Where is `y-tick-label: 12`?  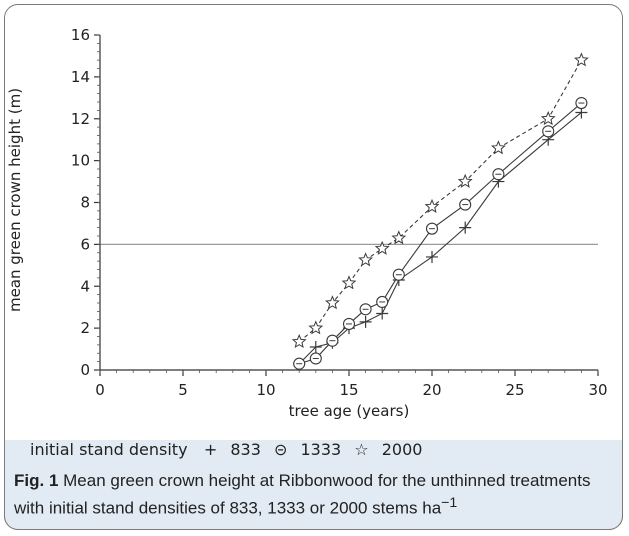 y-tick-label: 12 is located at coordinates (80, 119).